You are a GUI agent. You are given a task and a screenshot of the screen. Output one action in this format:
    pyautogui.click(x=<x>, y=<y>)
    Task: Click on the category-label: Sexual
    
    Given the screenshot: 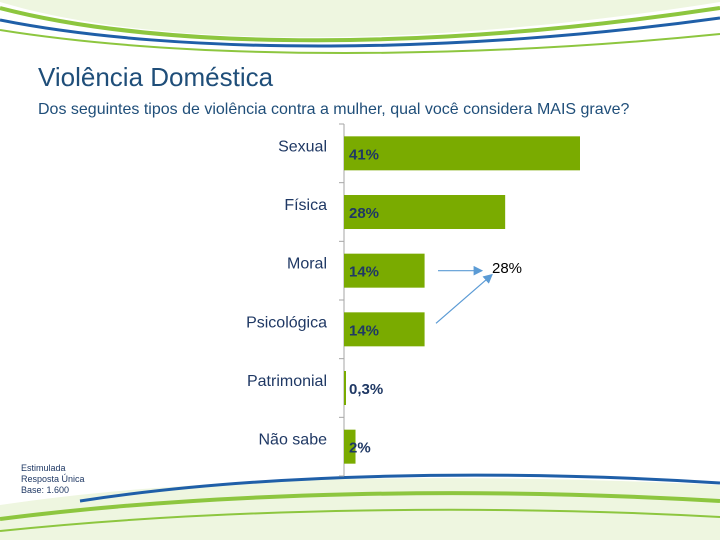 What is the action you would take?
    pyautogui.click(x=302, y=146)
    